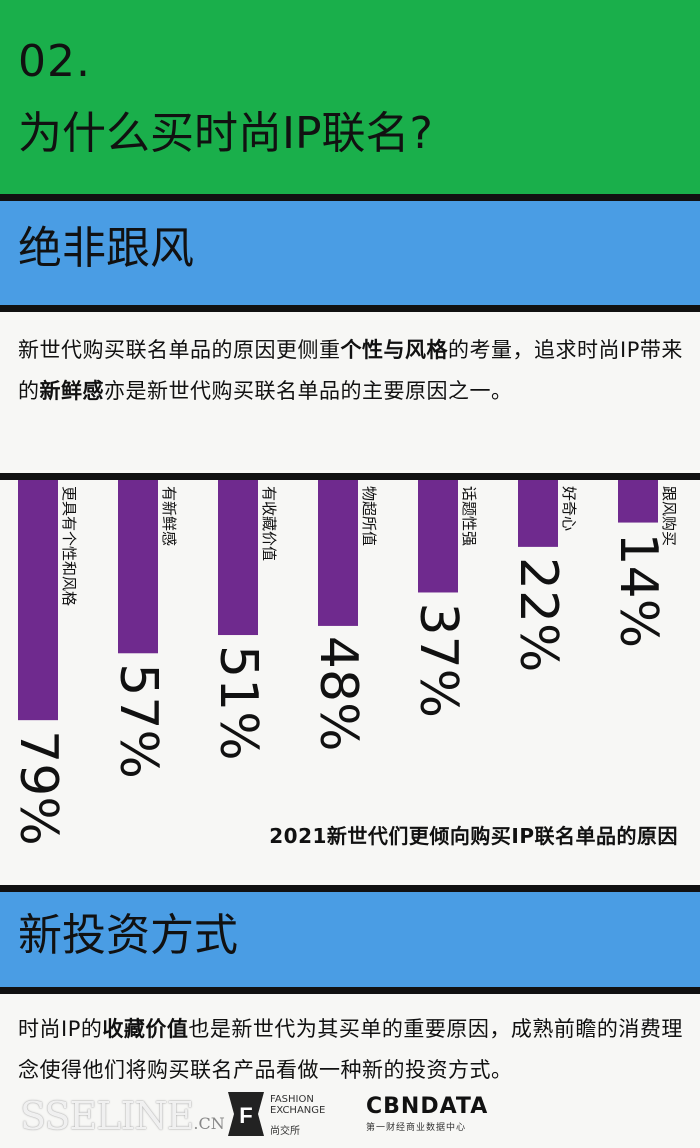 The width and height of the screenshot is (700, 1148). What do you see at coordinates (308, 391) in the screenshot?
I see `paragraph-text: 亦是新世代购买联名单品的主要原因之一。` at bounding box center [308, 391].